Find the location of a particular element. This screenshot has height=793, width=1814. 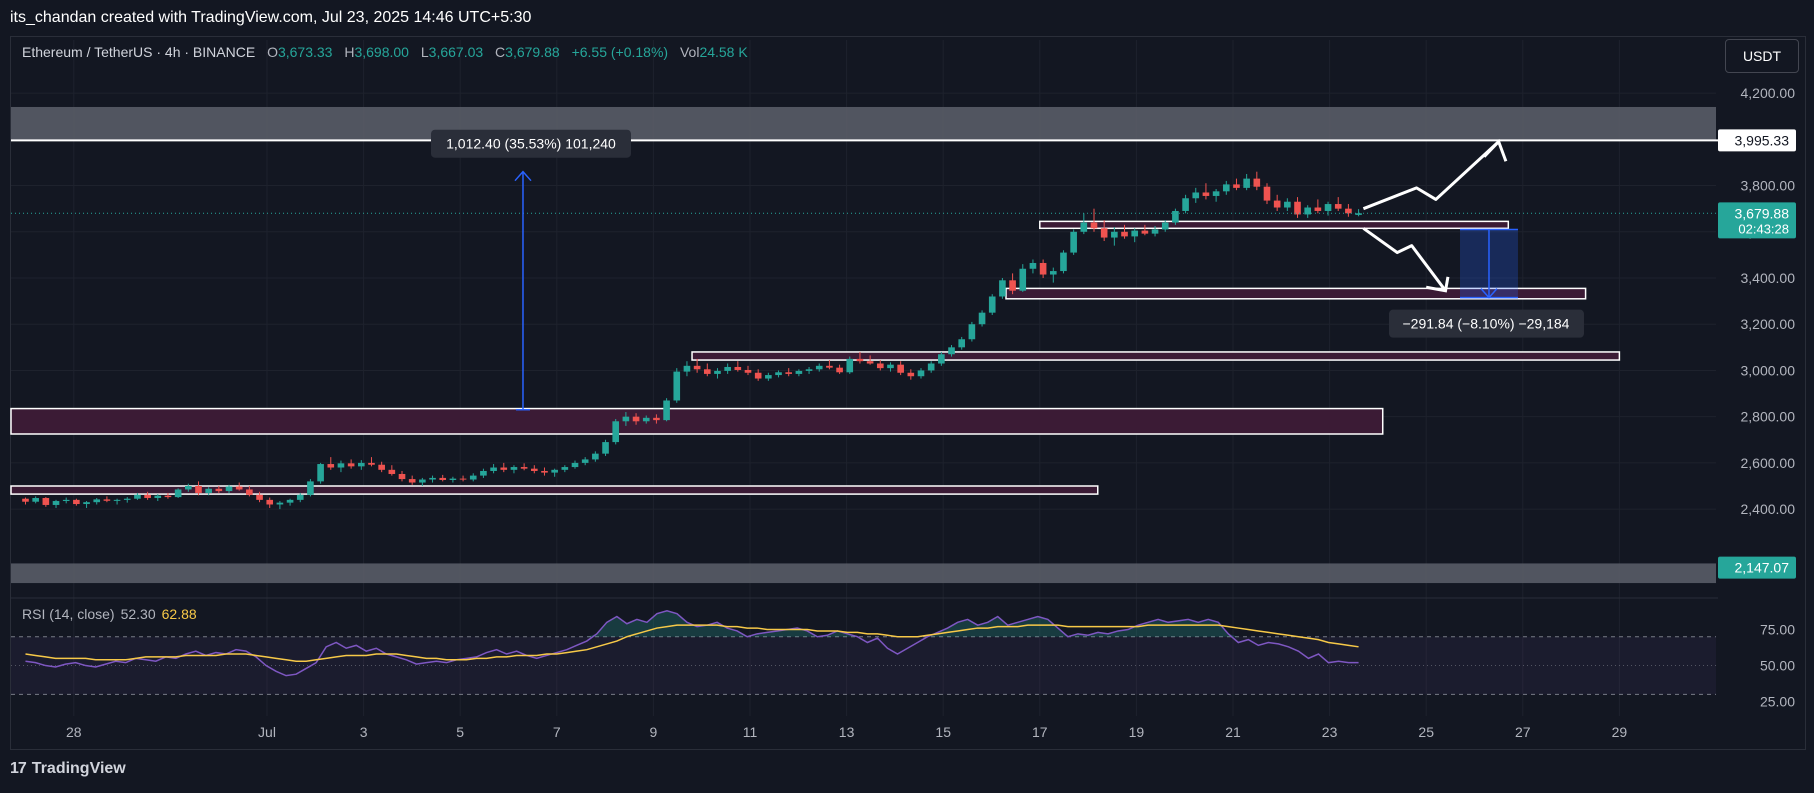

measure-up-arrow is located at coordinates (523, 176).